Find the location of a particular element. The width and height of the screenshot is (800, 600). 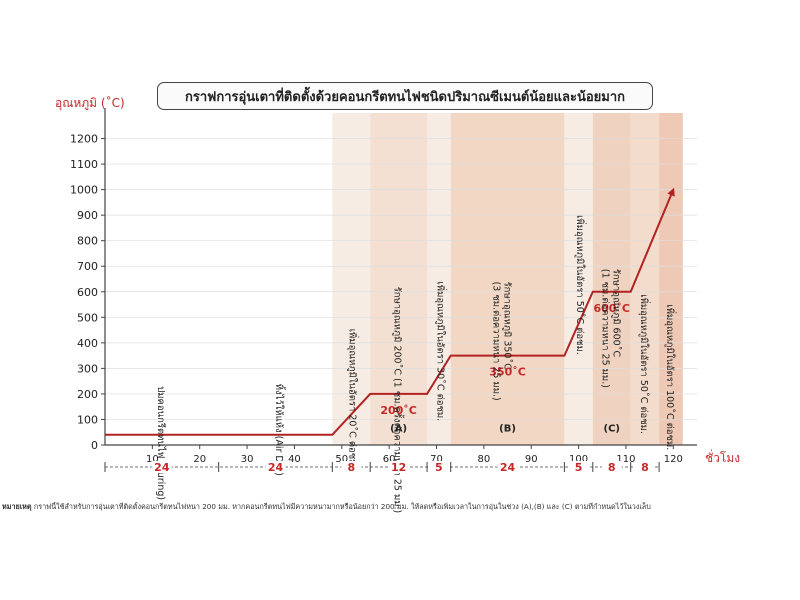

stage-annotation-text: (1 ชม.ต่อความหนา 25 มม.) is located at coordinates (604, 328).